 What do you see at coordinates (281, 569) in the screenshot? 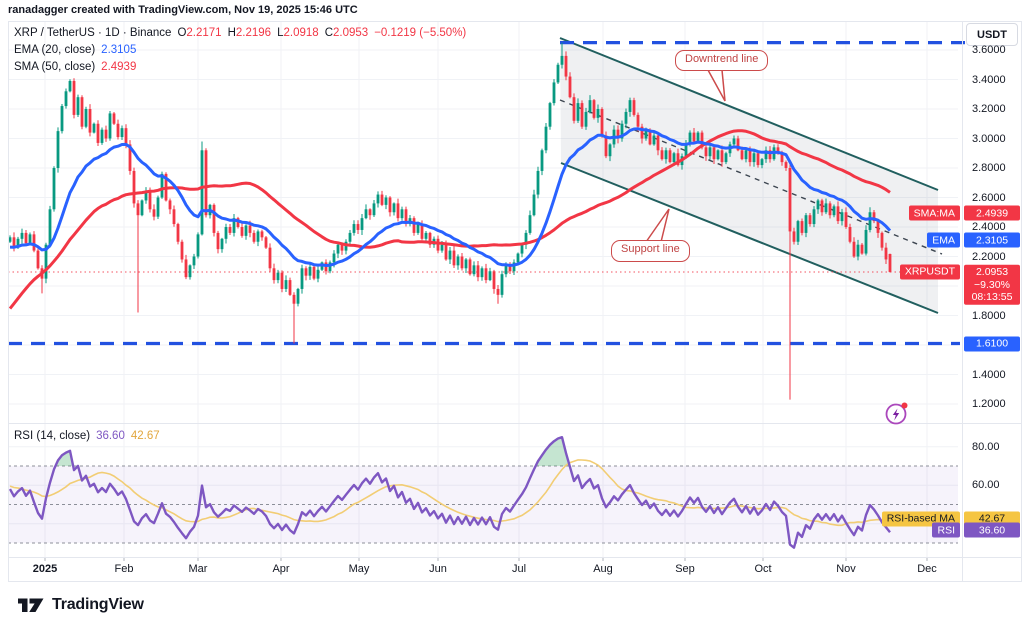
I see `time-axis-label: Apr` at bounding box center [281, 569].